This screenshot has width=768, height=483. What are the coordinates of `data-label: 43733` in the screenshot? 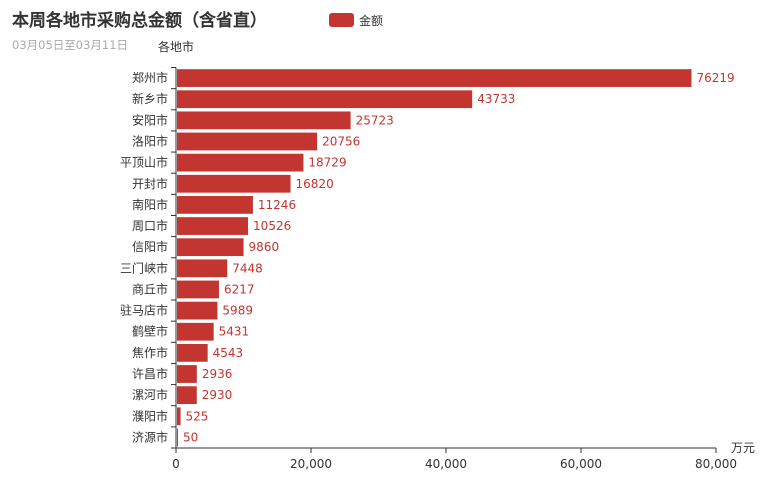 It's located at (496, 99).